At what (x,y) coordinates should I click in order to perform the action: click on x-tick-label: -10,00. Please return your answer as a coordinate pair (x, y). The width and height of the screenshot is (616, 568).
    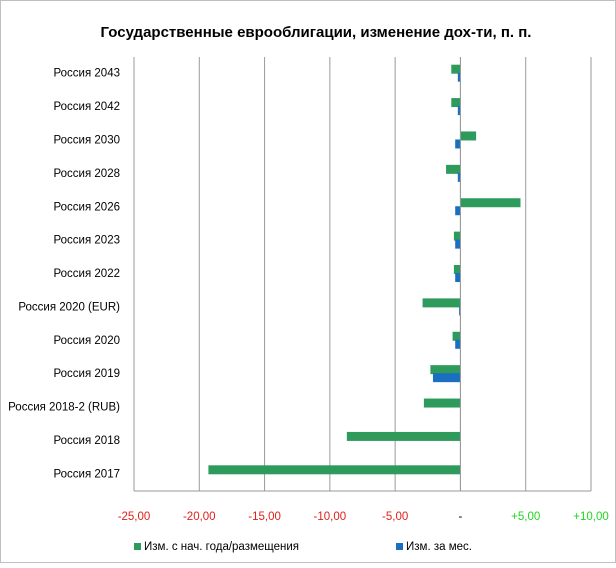
    Looking at the image, I should click on (330, 517).